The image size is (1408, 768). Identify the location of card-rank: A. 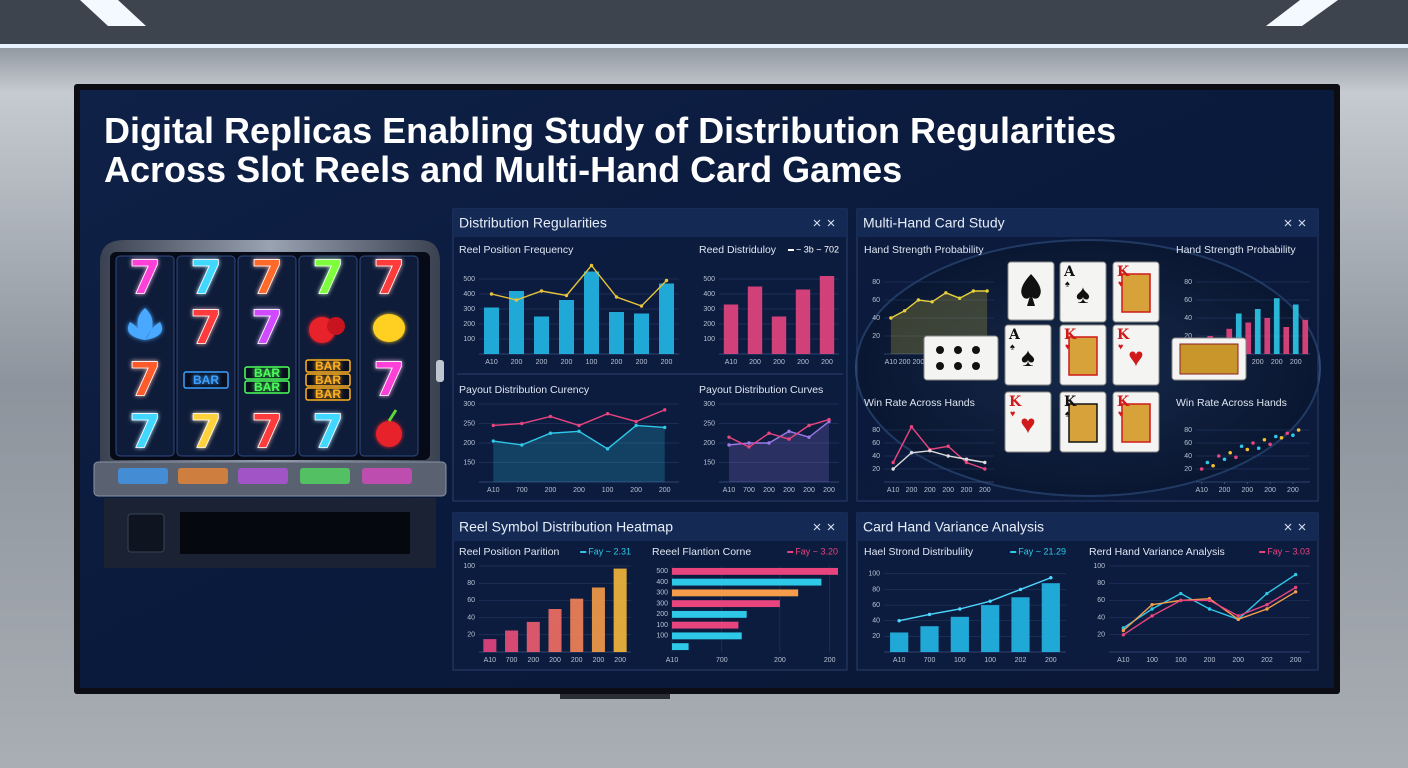
(1069, 272).